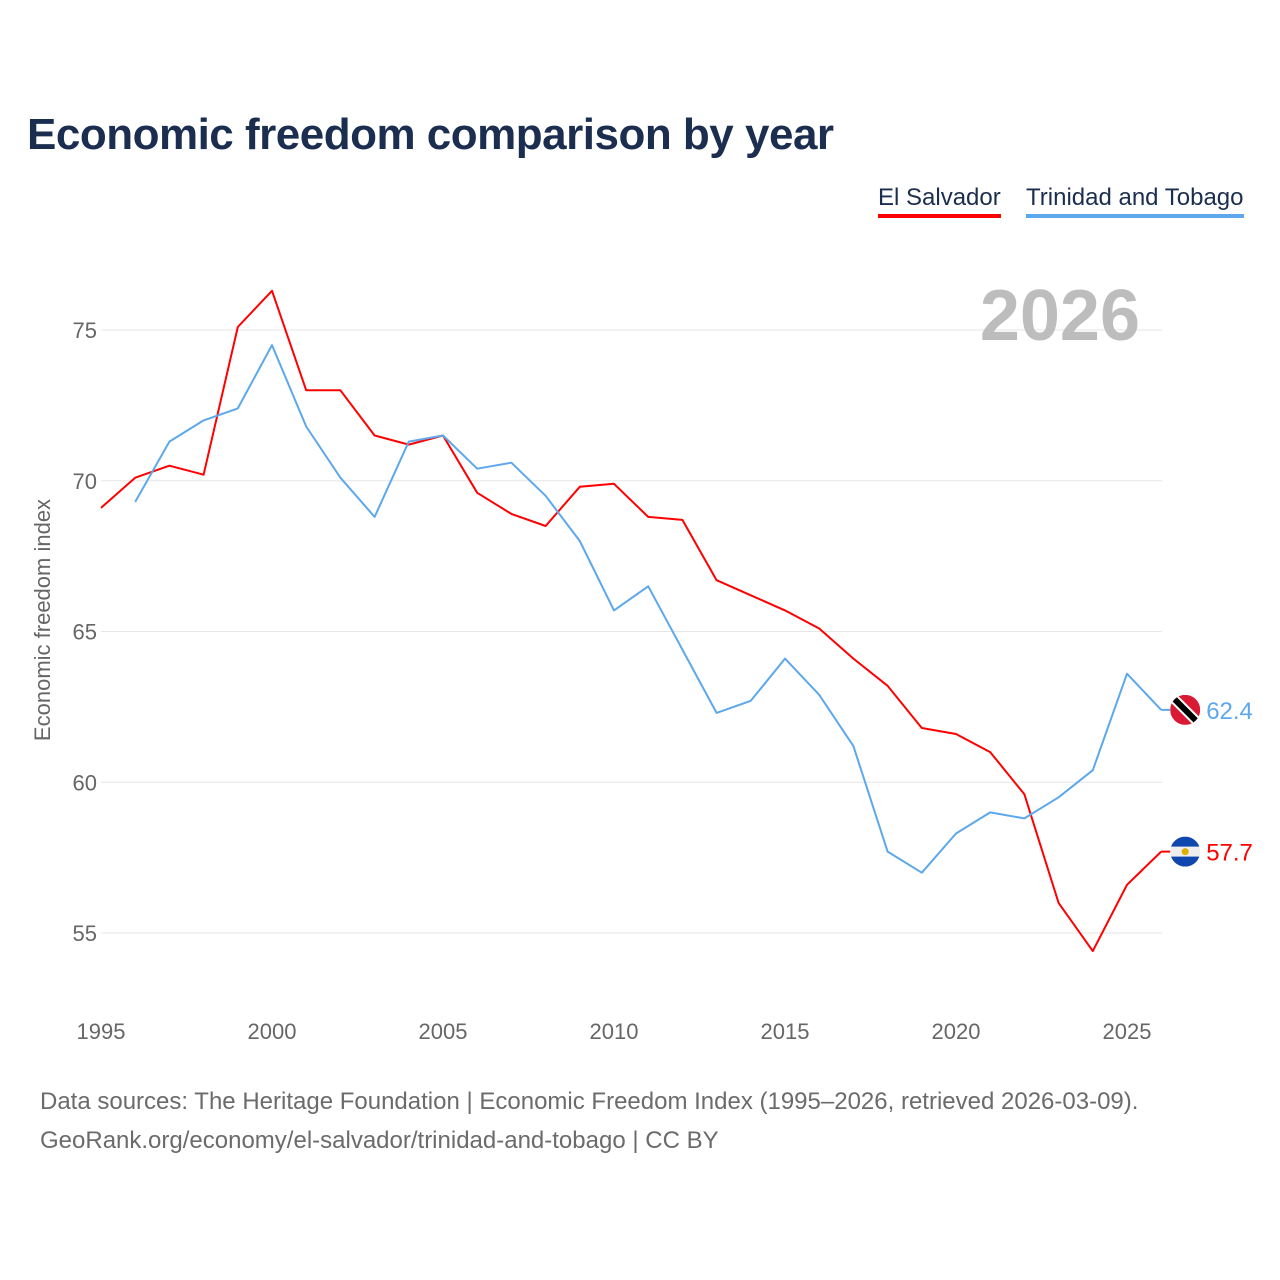 The height and width of the screenshot is (1280, 1280). What do you see at coordinates (1127, 1031) in the screenshot?
I see `x-tick-label: 2025` at bounding box center [1127, 1031].